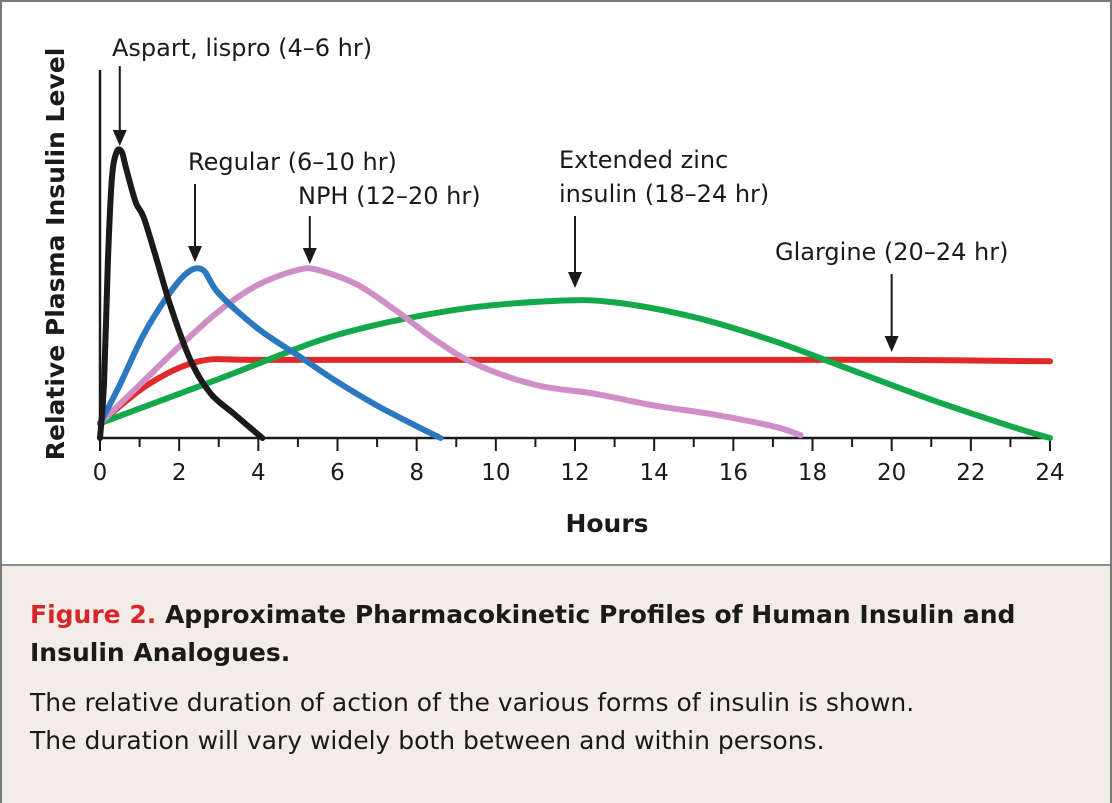 The width and height of the screenshot is (1112, 803). What do you see at coordinates (664, 194) in the screenshot?
I see `annotation-label-4: insulin (18–24 hr)` at bounding box center [664, 194].